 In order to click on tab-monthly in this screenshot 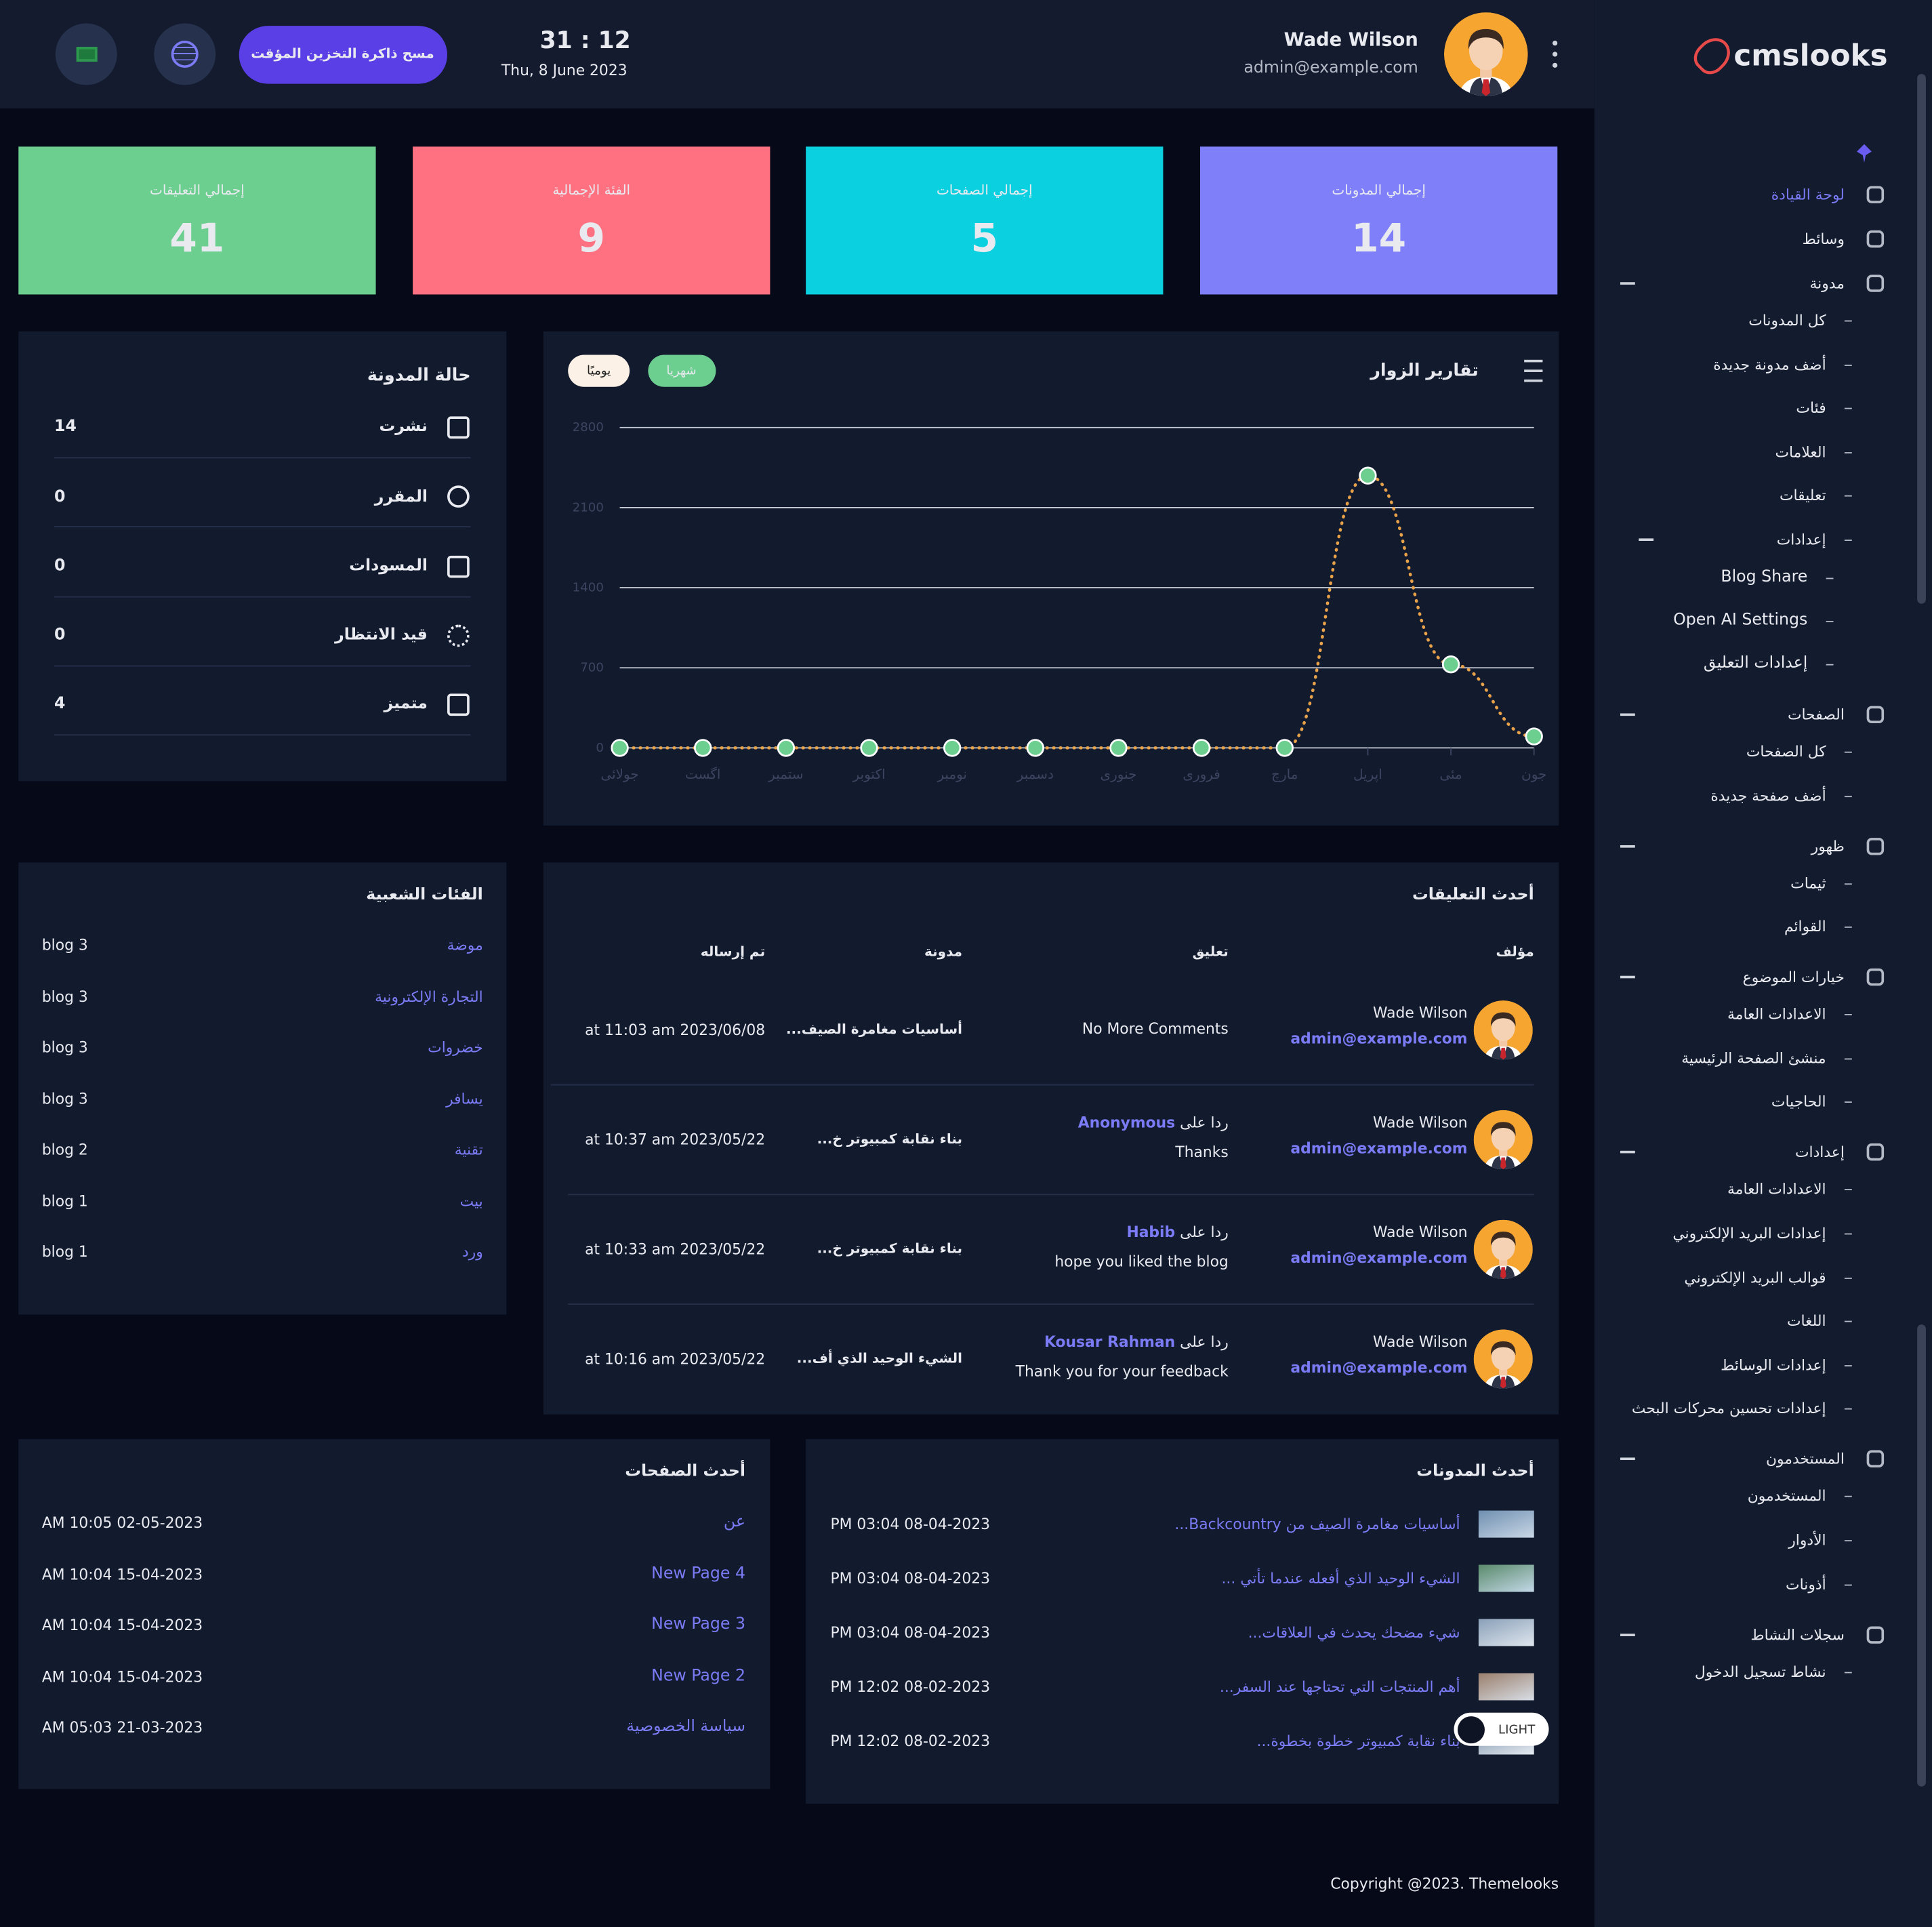, I will do `click(682, 370)`.